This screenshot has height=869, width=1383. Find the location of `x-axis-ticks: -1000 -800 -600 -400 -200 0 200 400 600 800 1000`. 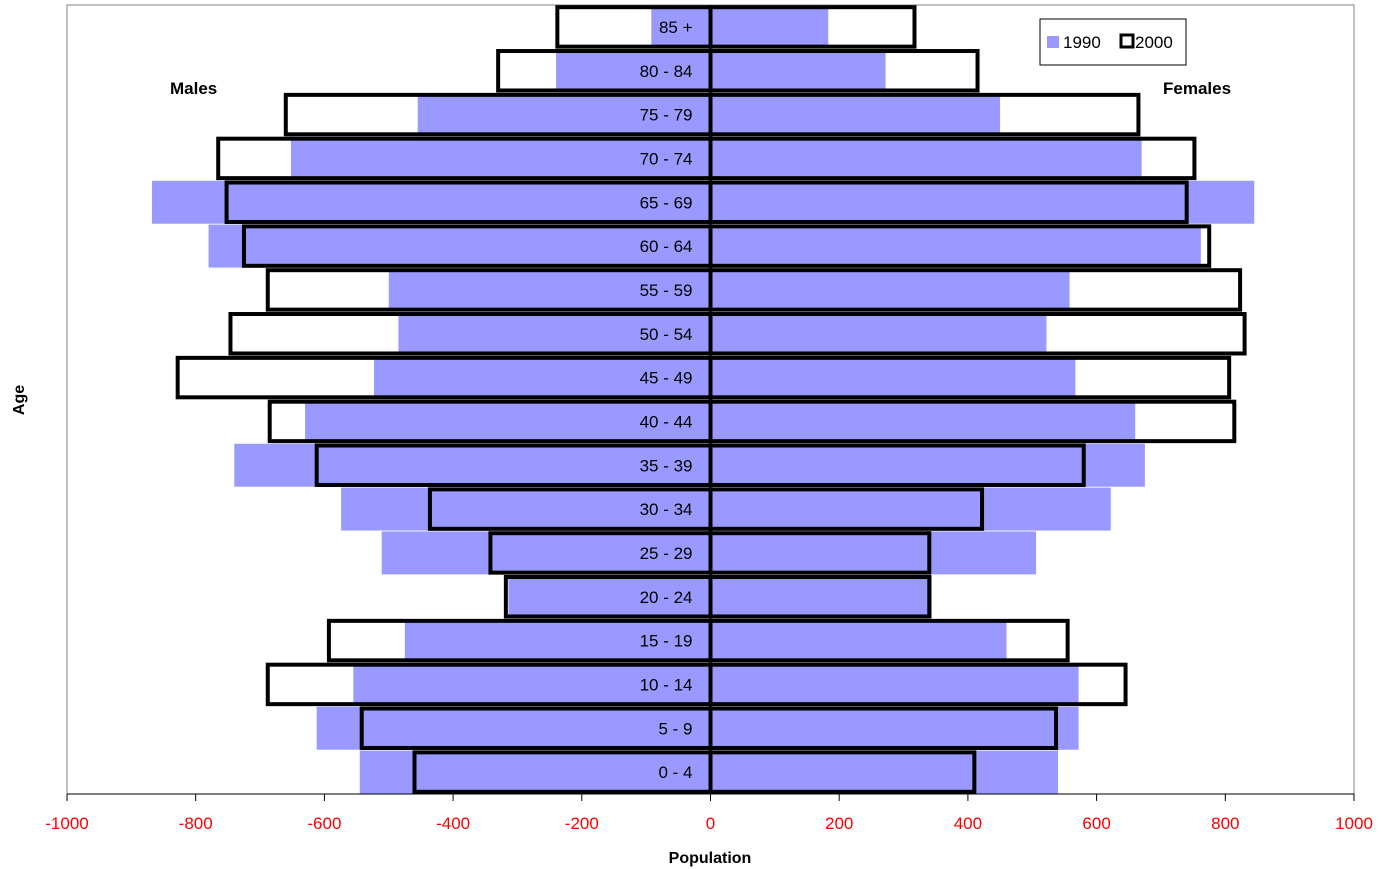

x-axis-ticks: -1000 -800 -600 -400 -200 0 200 400 600 800 1000 is located at coordinates (709, 813).